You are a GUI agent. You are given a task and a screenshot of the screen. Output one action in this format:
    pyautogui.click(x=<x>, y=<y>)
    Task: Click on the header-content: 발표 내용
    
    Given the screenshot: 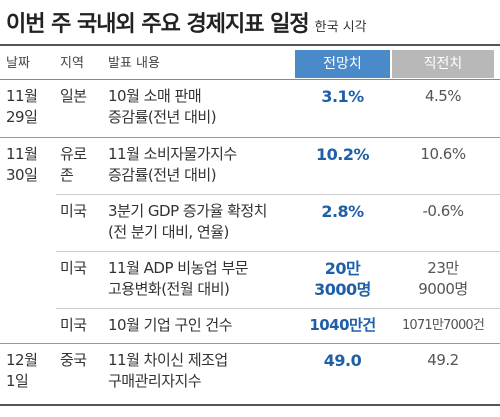 What is the action you would take?
    pyautogui.click(x=134, y=63)
    